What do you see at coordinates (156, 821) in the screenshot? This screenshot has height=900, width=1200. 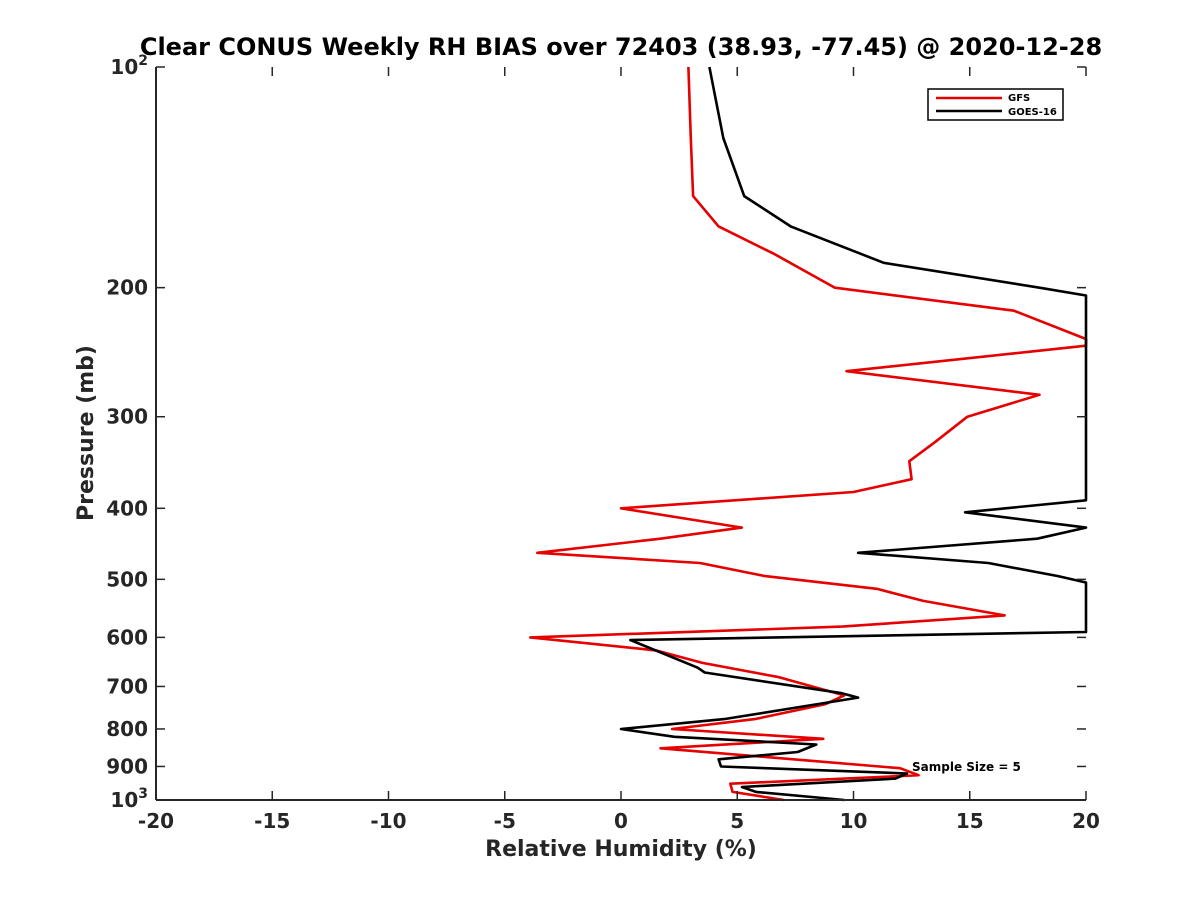 I see `x-tick-label: -20` at bounding box center [156, 821].